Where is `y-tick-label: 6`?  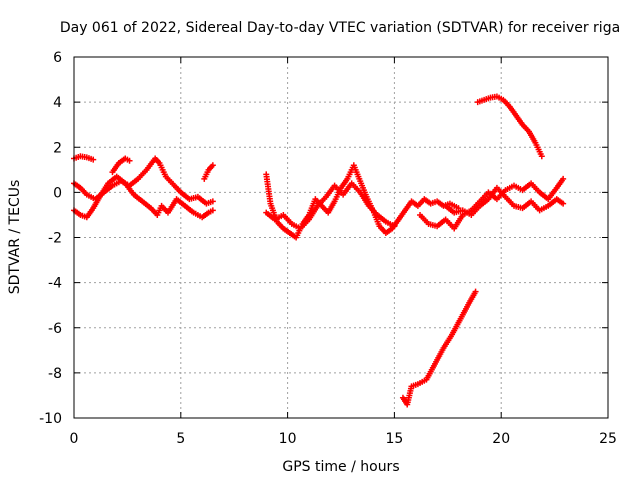
y-tick-label: 6 is located at coordinates (57, 58).